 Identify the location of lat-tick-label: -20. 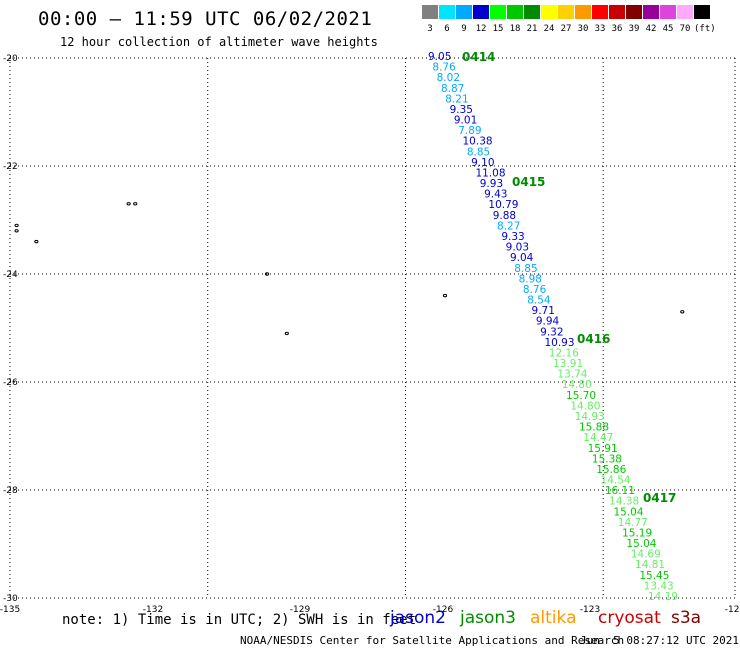
(10, 59).